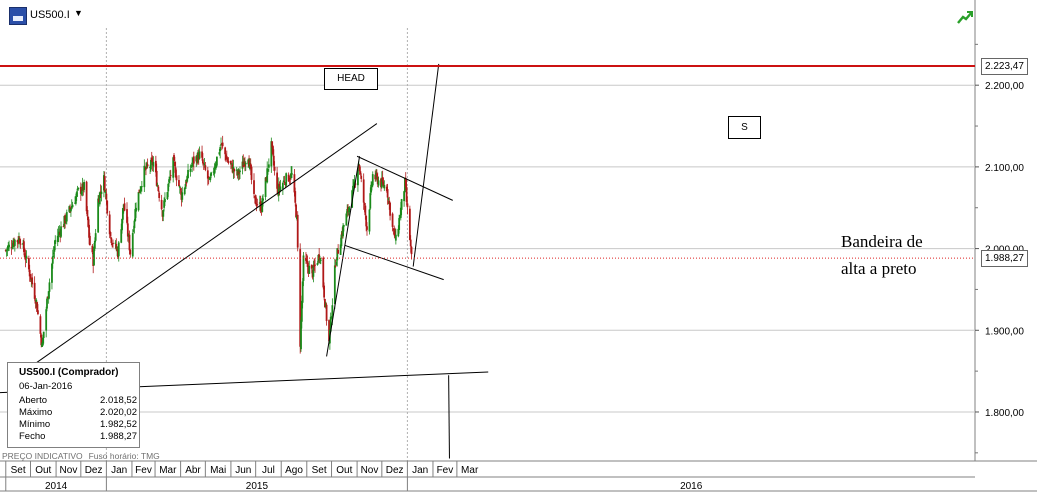  What do you see at coordinates (344, 470) in the screenshot?
I see `x-month-label: Out` at bounding box center [344, 470].